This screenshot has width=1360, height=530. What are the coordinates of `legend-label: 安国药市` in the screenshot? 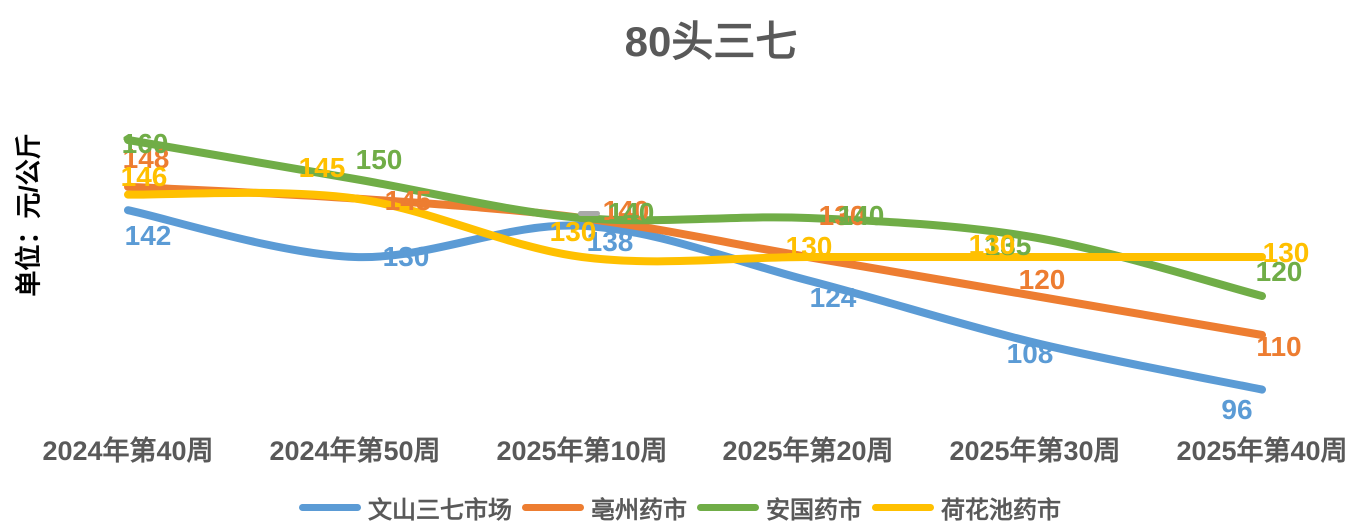 It's located at (814, 510).